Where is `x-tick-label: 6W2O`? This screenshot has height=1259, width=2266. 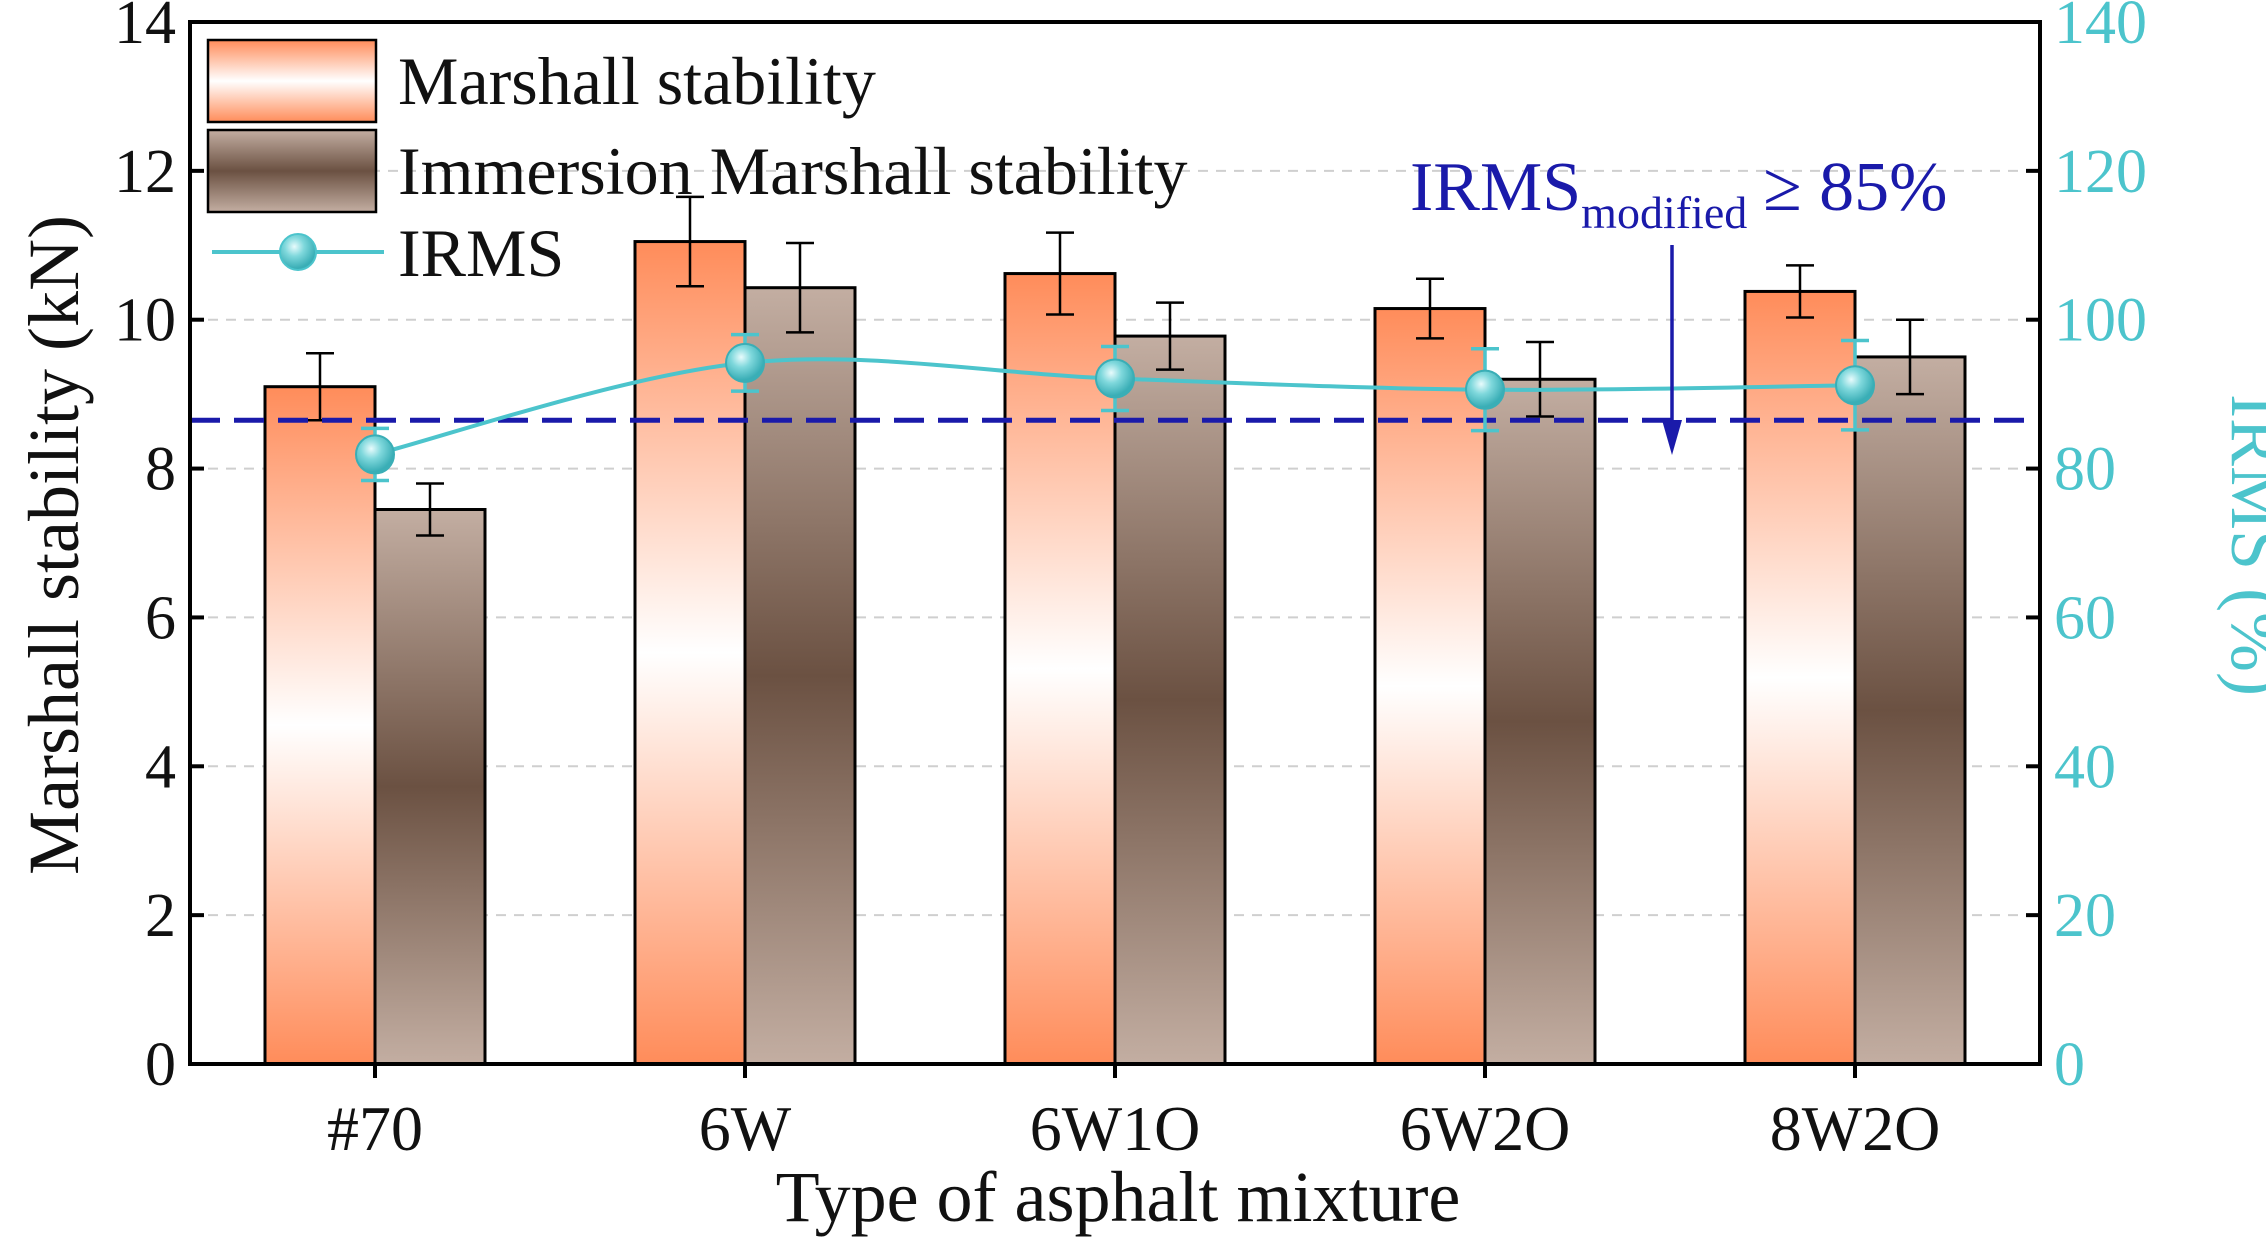
x-tick-label: 6W2O is located at coordinates (1485, 1128).